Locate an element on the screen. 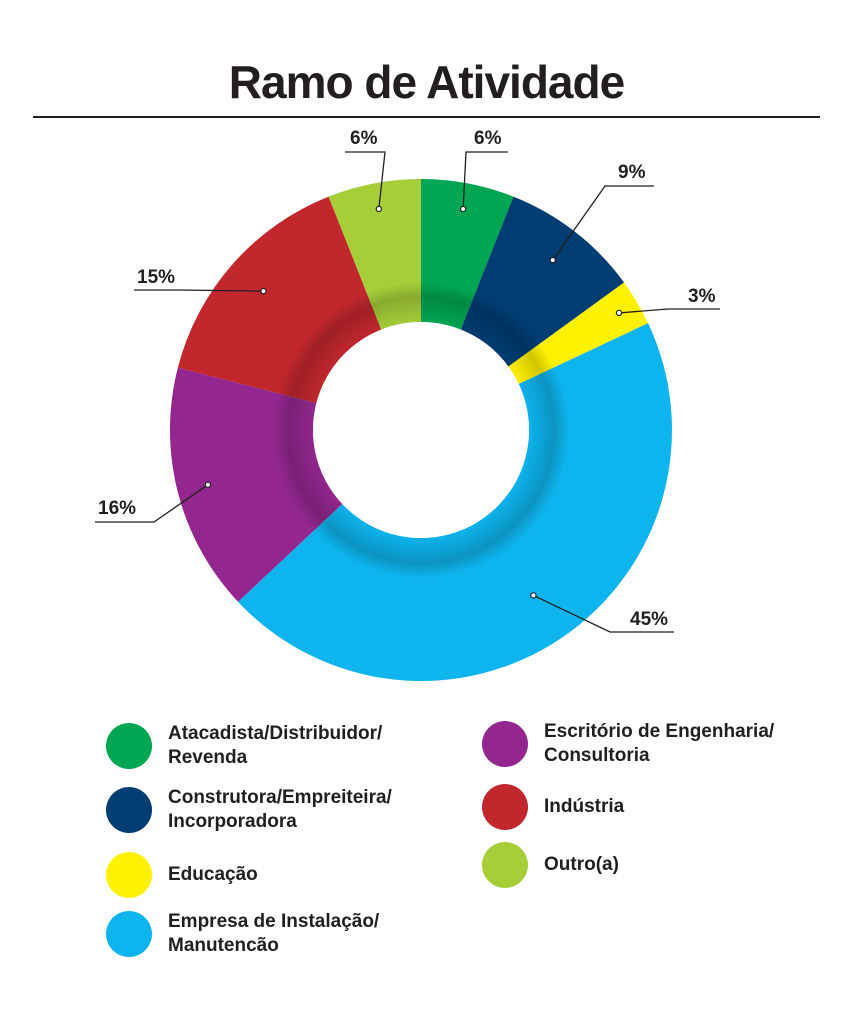 This screenshot has width=853, height=1024. legend-item-construtora: Construtora/Empreiteira/ Incorporadora is located at coordinates (272, 810).